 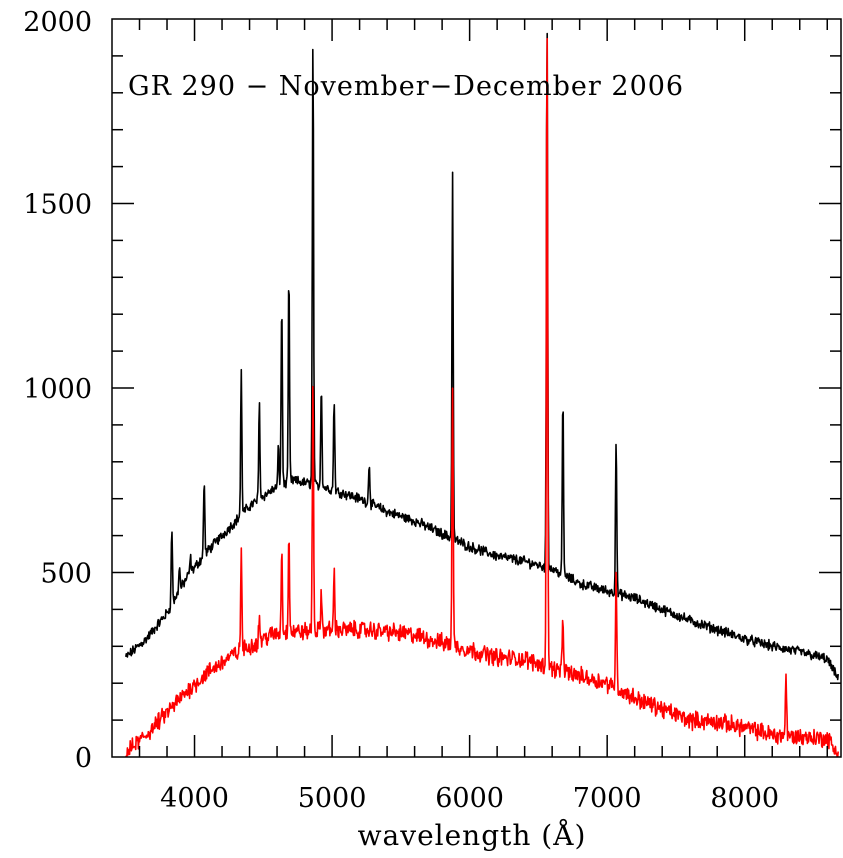 What do you see at coordinates (57, 205) in the screenshot?
I see `y-tick-label: 1500` at bounding box center [57, 205].